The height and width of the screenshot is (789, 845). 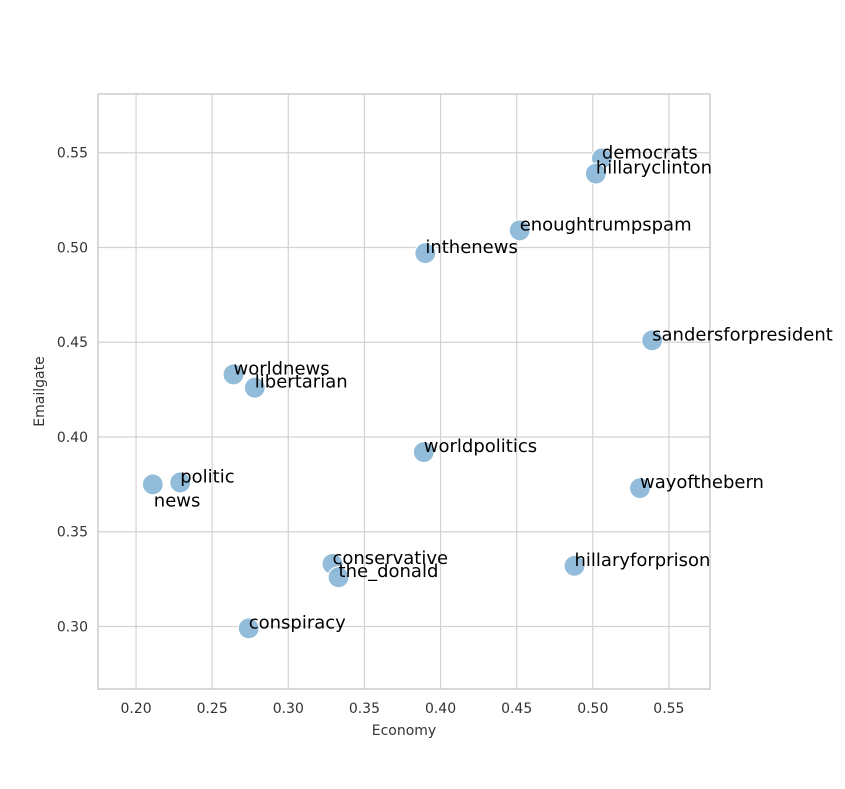 I want to click on point-label: hillaryclinton, so click(x=654, y=168).